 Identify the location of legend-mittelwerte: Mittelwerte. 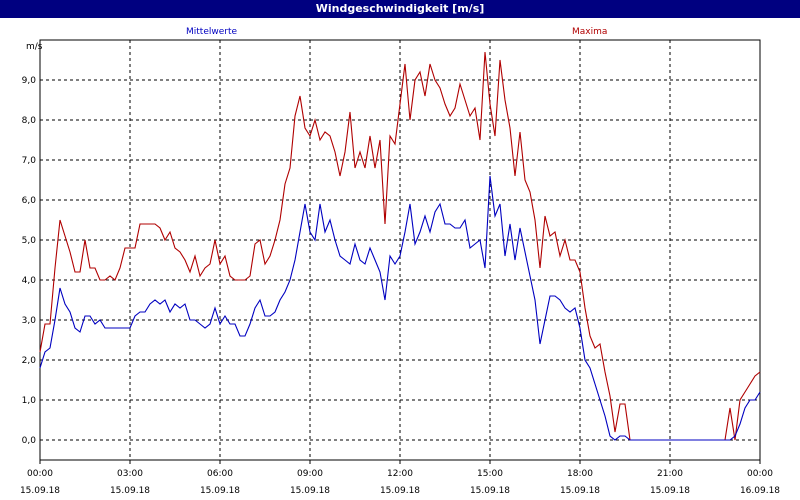
(211, 32).